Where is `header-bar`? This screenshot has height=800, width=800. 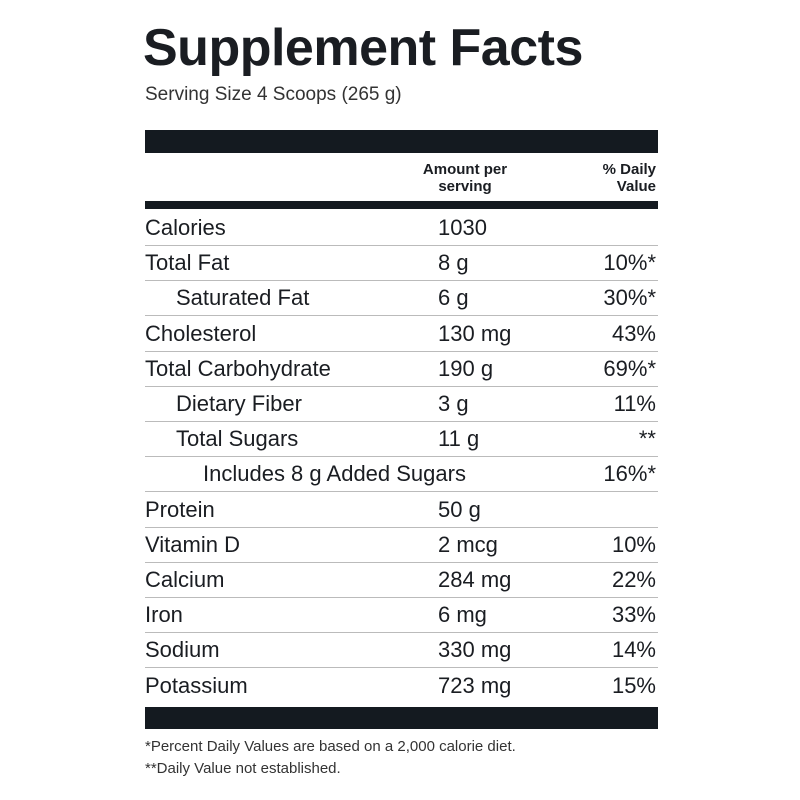 header-bar is located at coordinates (401, 205).